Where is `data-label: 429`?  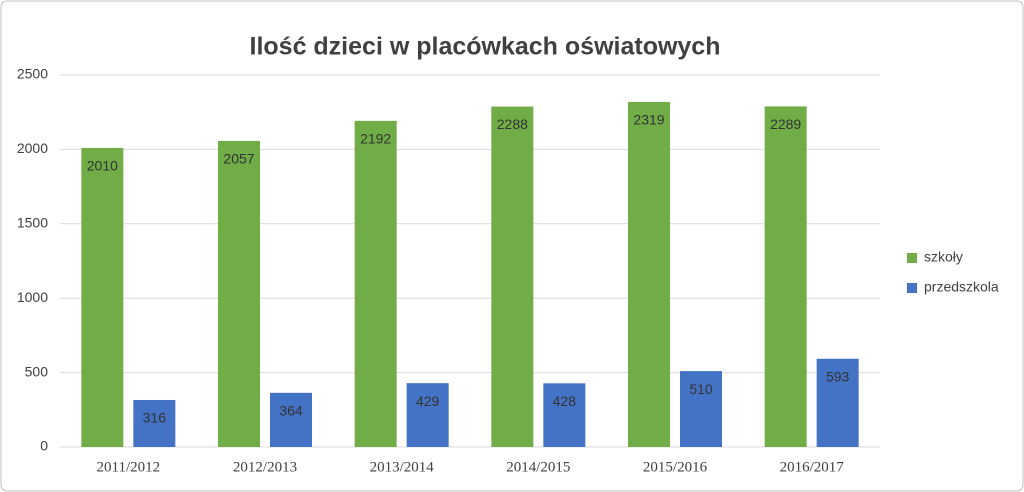
data-label: 429 is located at coordinates (428, 401).